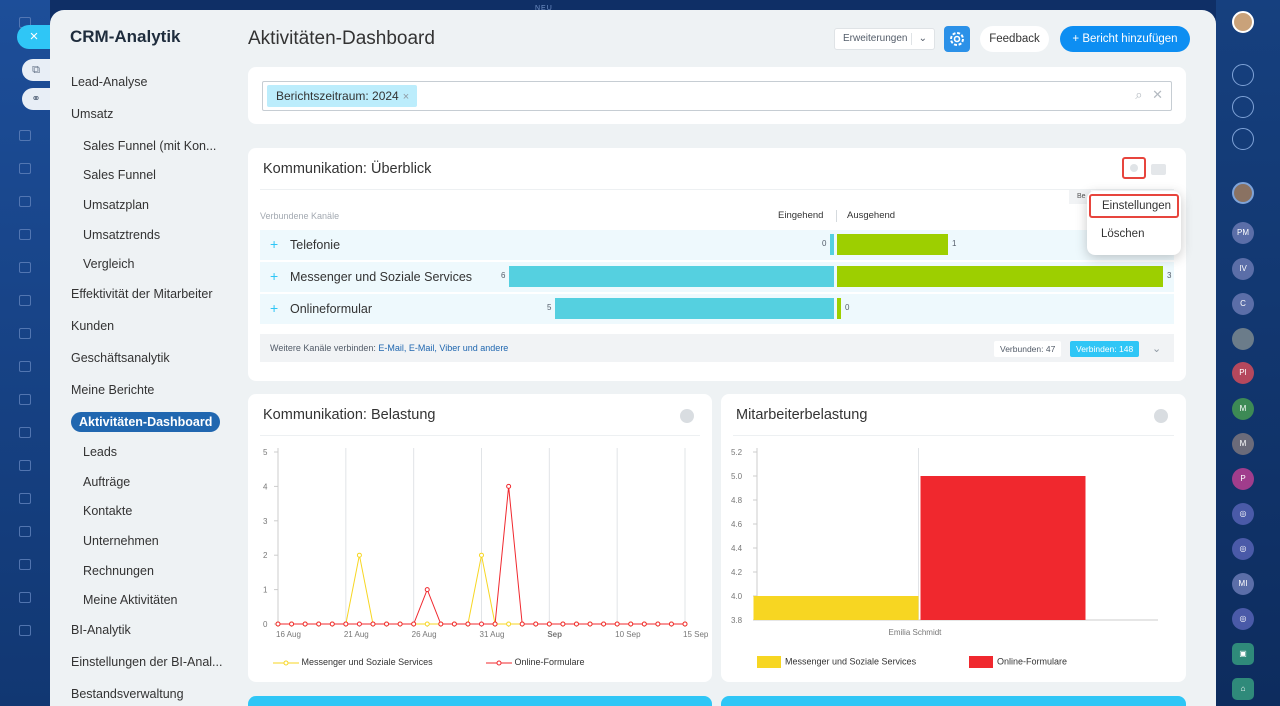 The height and width of the screenshot is (706, 1280). Describe the element at coordinates (1014, 39) in the screenshot. I see `feedback-button: Feedback` at that location.